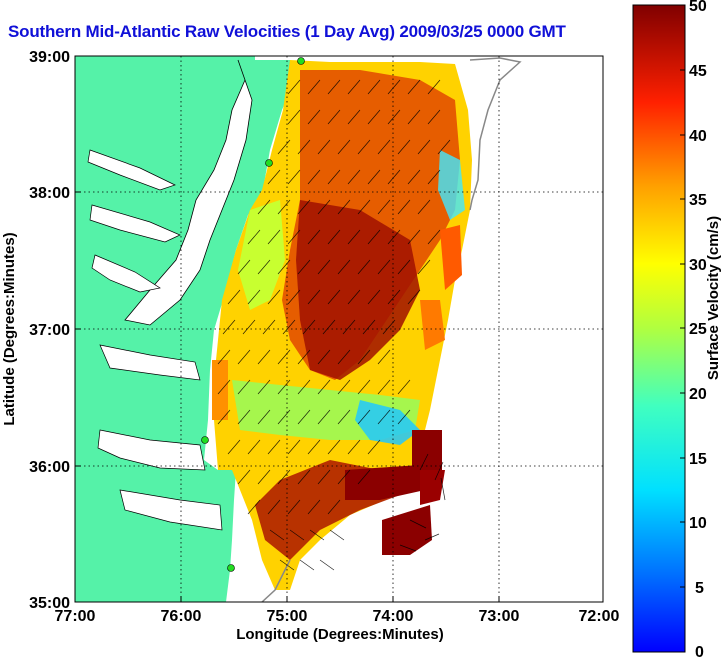 The width and height of the screenshot is (724, 659). I want to click on x-tick-label: 75:00, so click(287, 616).